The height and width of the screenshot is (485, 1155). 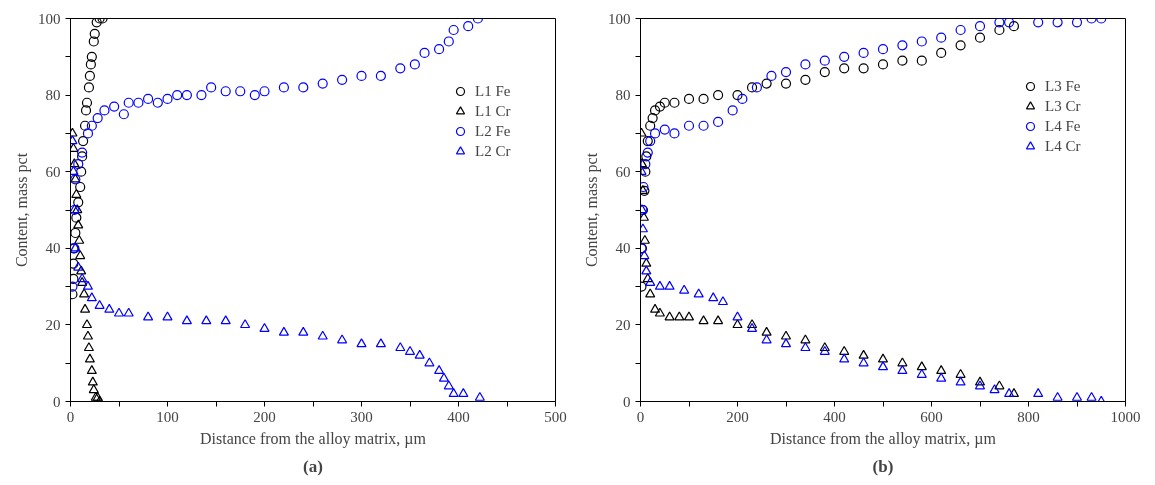 What do you see at coordinates (57, 401) in the screenshot?
I see `y-tick-label: 0` at bounding box center [57, 401].